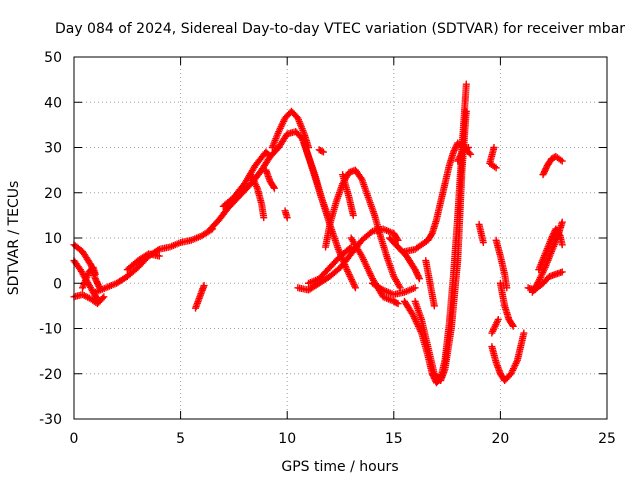 Image resolution: width=640 pixels, height=480 pixels. What do you see at coordinates (500, 439) in the screenshot?
I see `x-tick-label: 20` at bounding box center [500, 439].